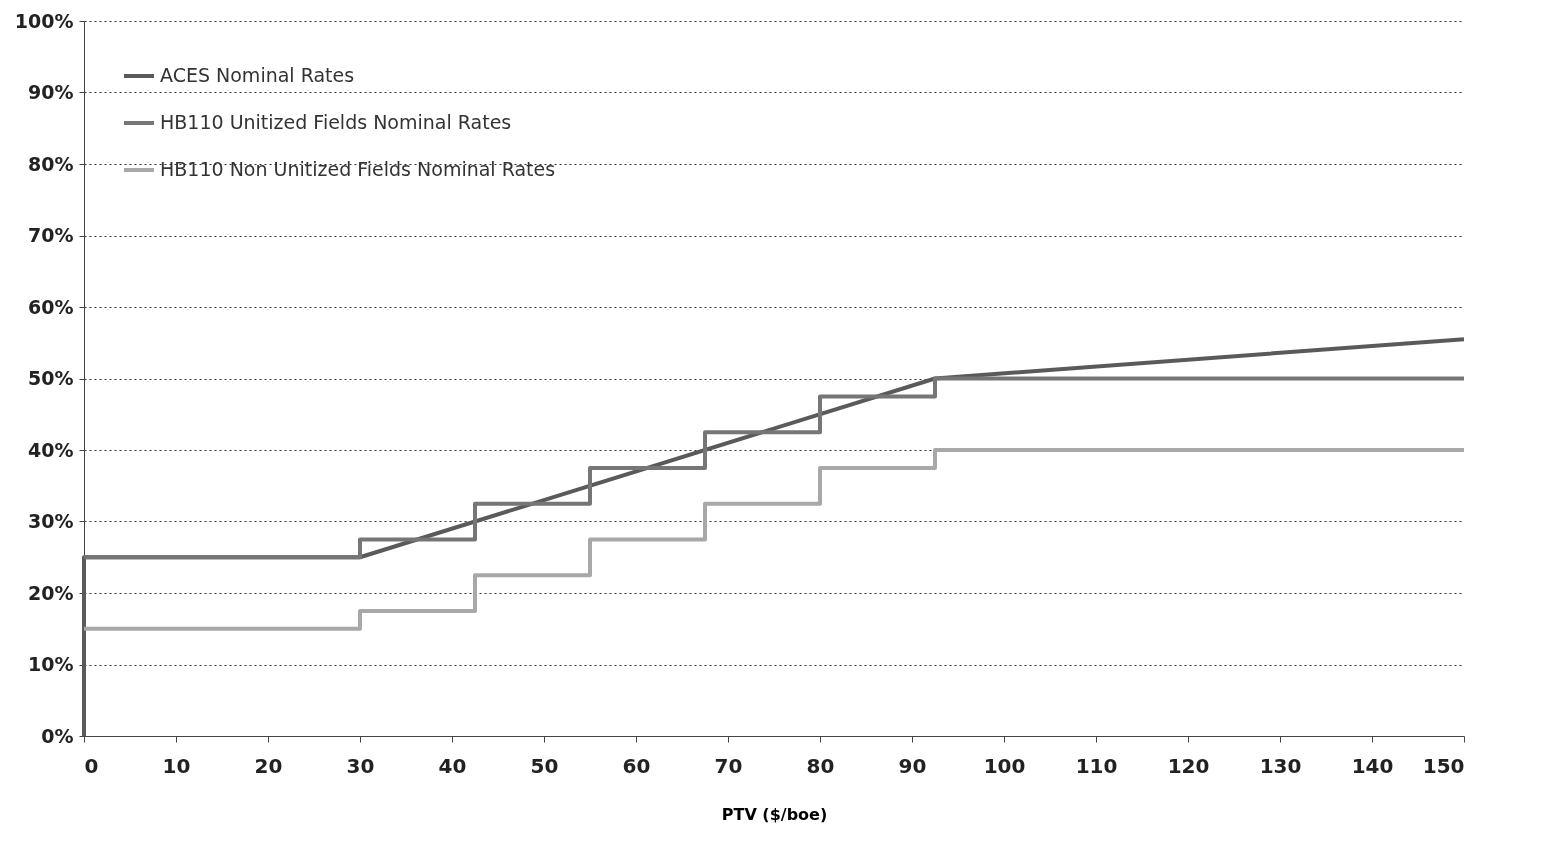  Describe the element at coordinates (51, 449) in the screenshot. I see `y-tick-label: 40%` at that location.